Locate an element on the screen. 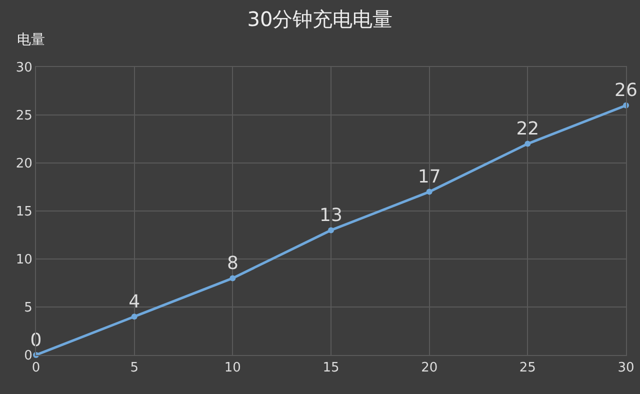 This screenshot has height=394, width=640. chart-title: 30分钟充电电量 is located at coordinates (320, 18).